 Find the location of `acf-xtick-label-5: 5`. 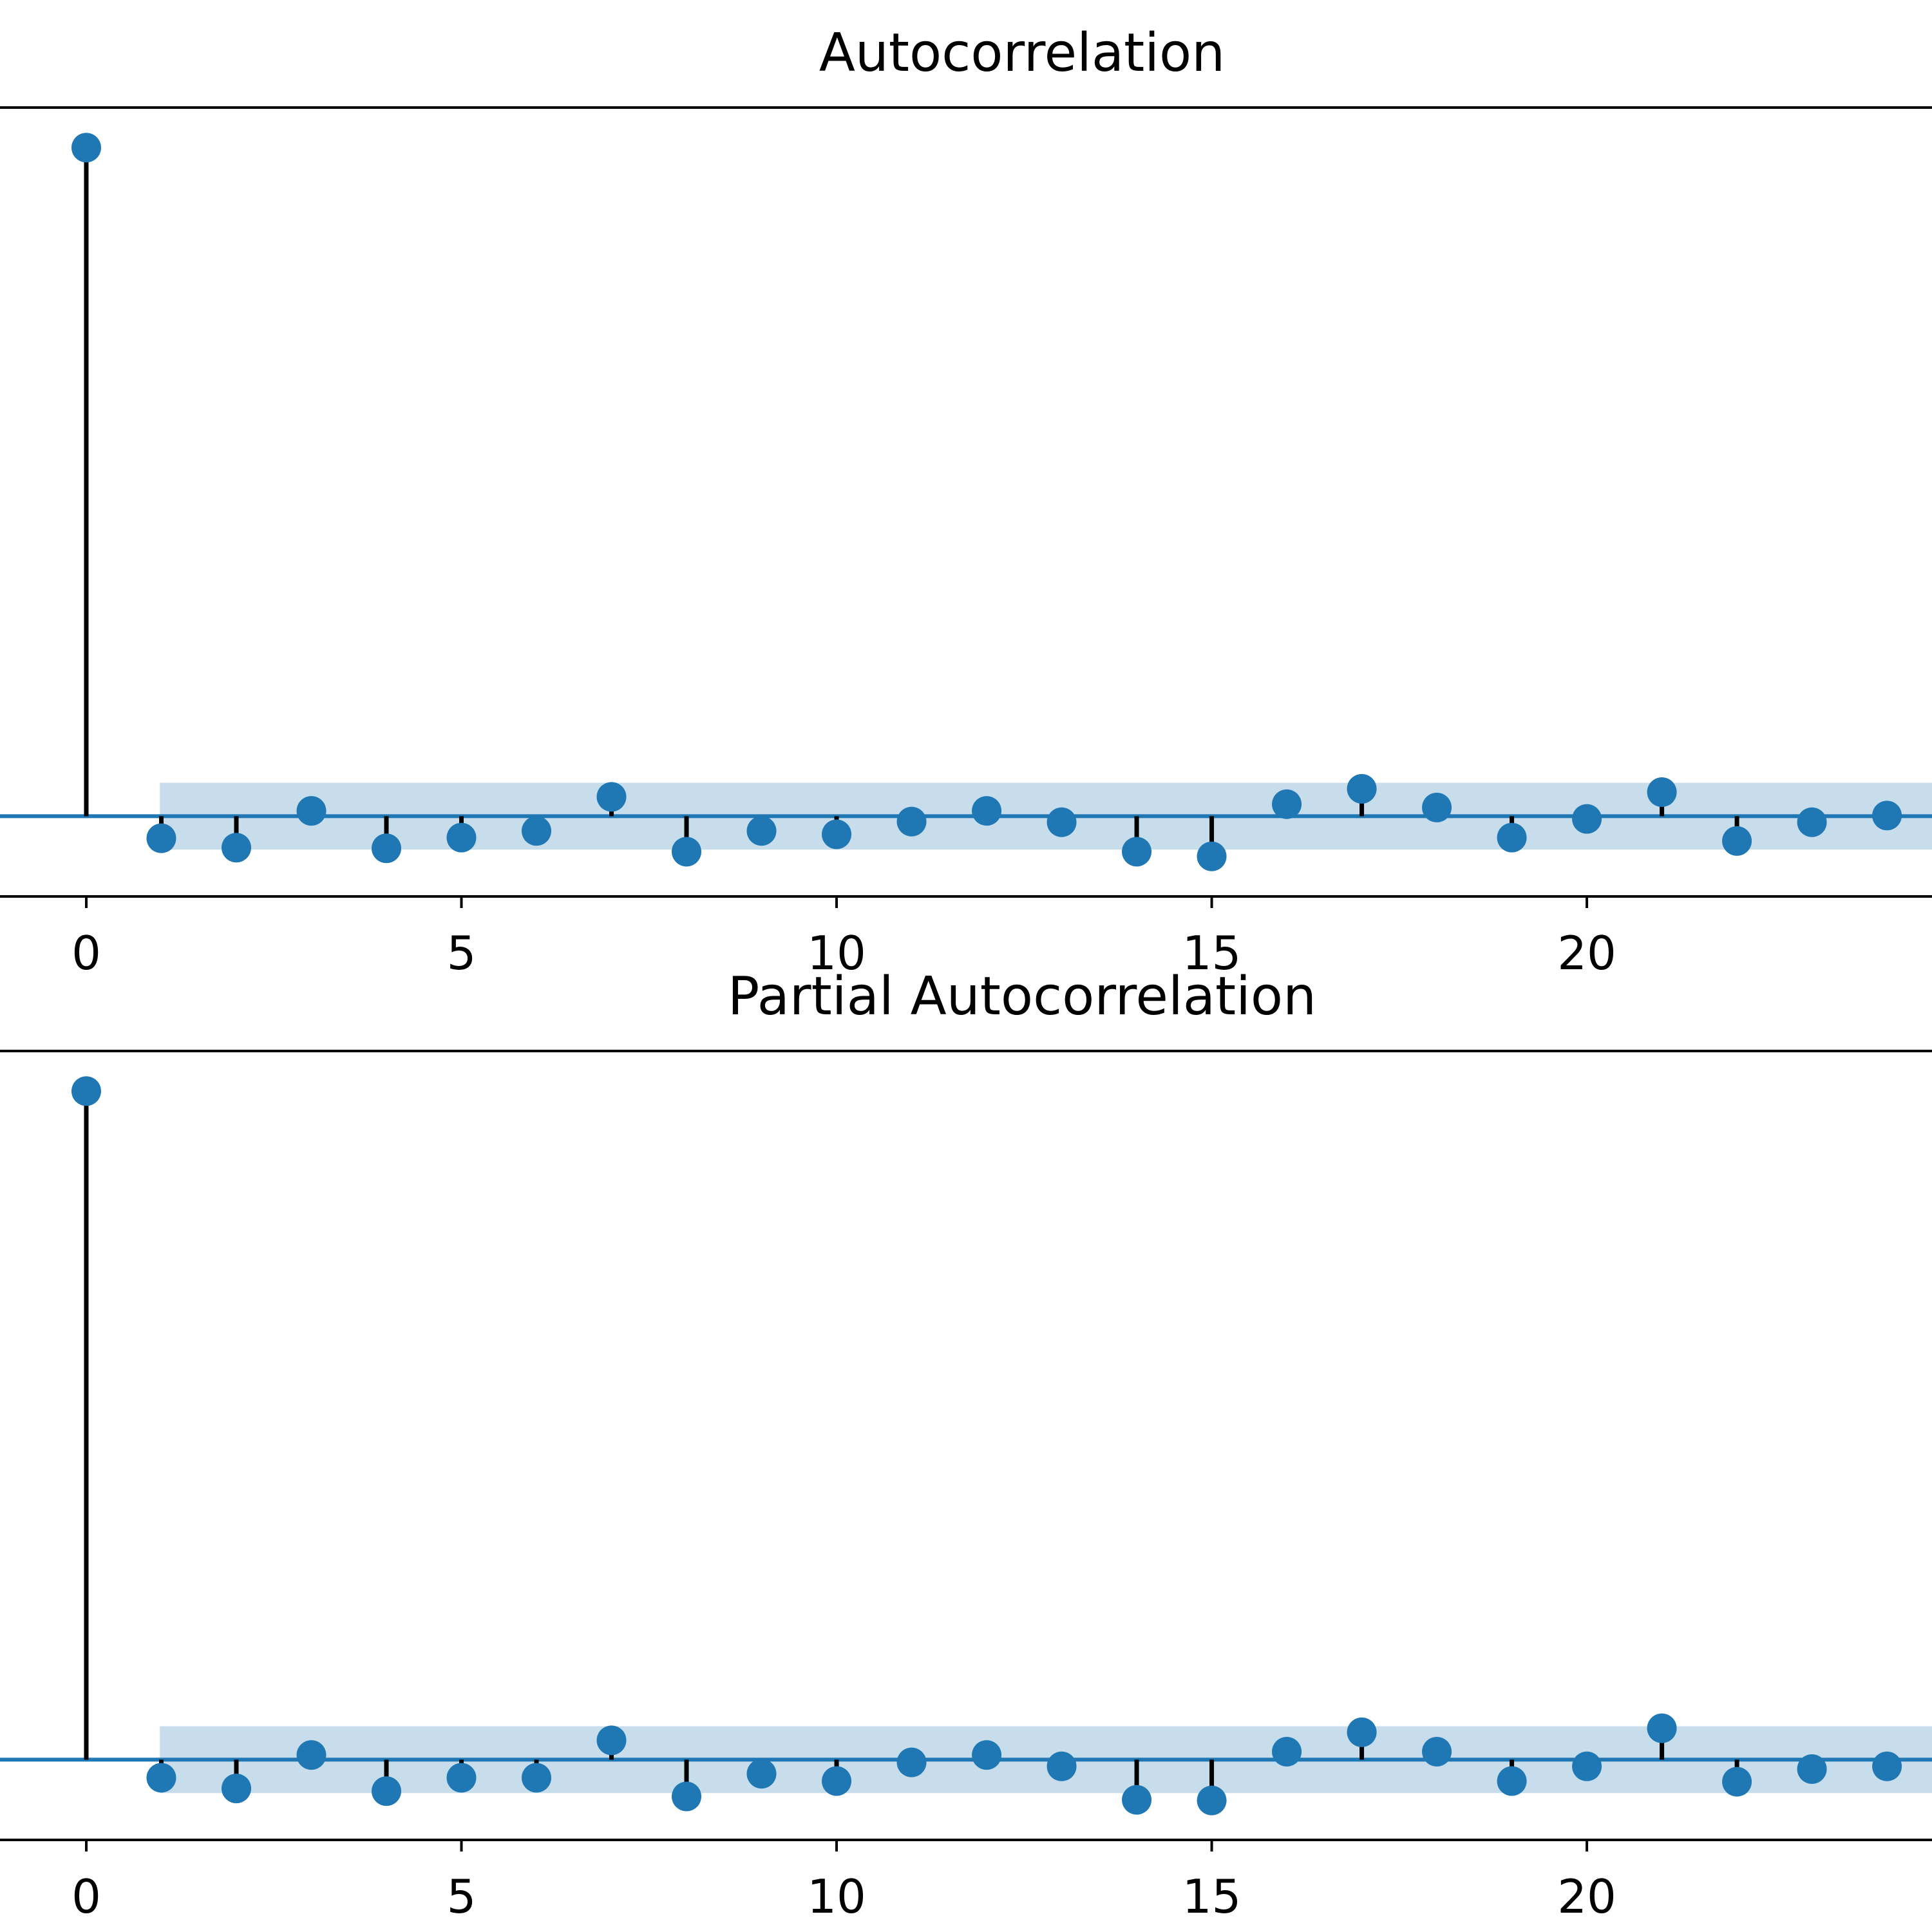

acf-xtick-label-5: 5 is located at coordinates (462, 953).